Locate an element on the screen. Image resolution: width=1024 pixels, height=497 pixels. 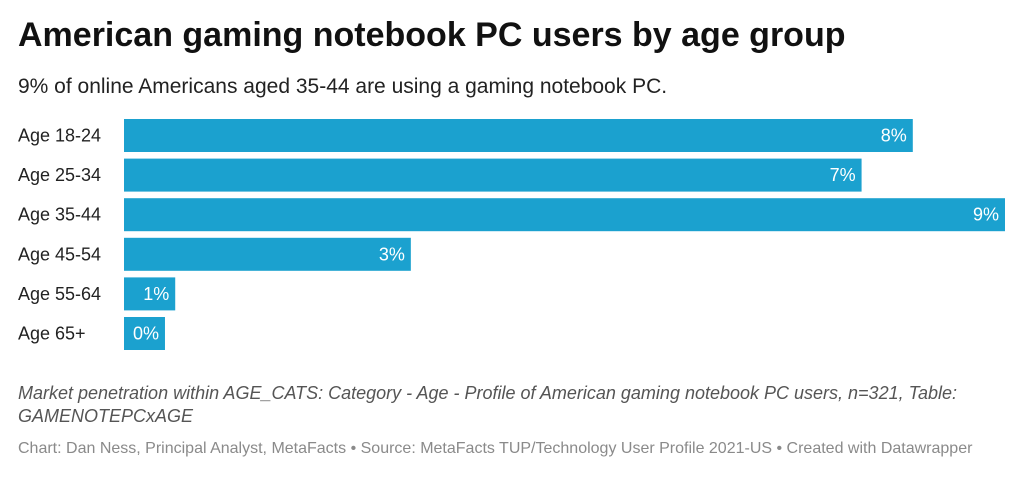
value-label: 0% is located at coordinates (146, 334).